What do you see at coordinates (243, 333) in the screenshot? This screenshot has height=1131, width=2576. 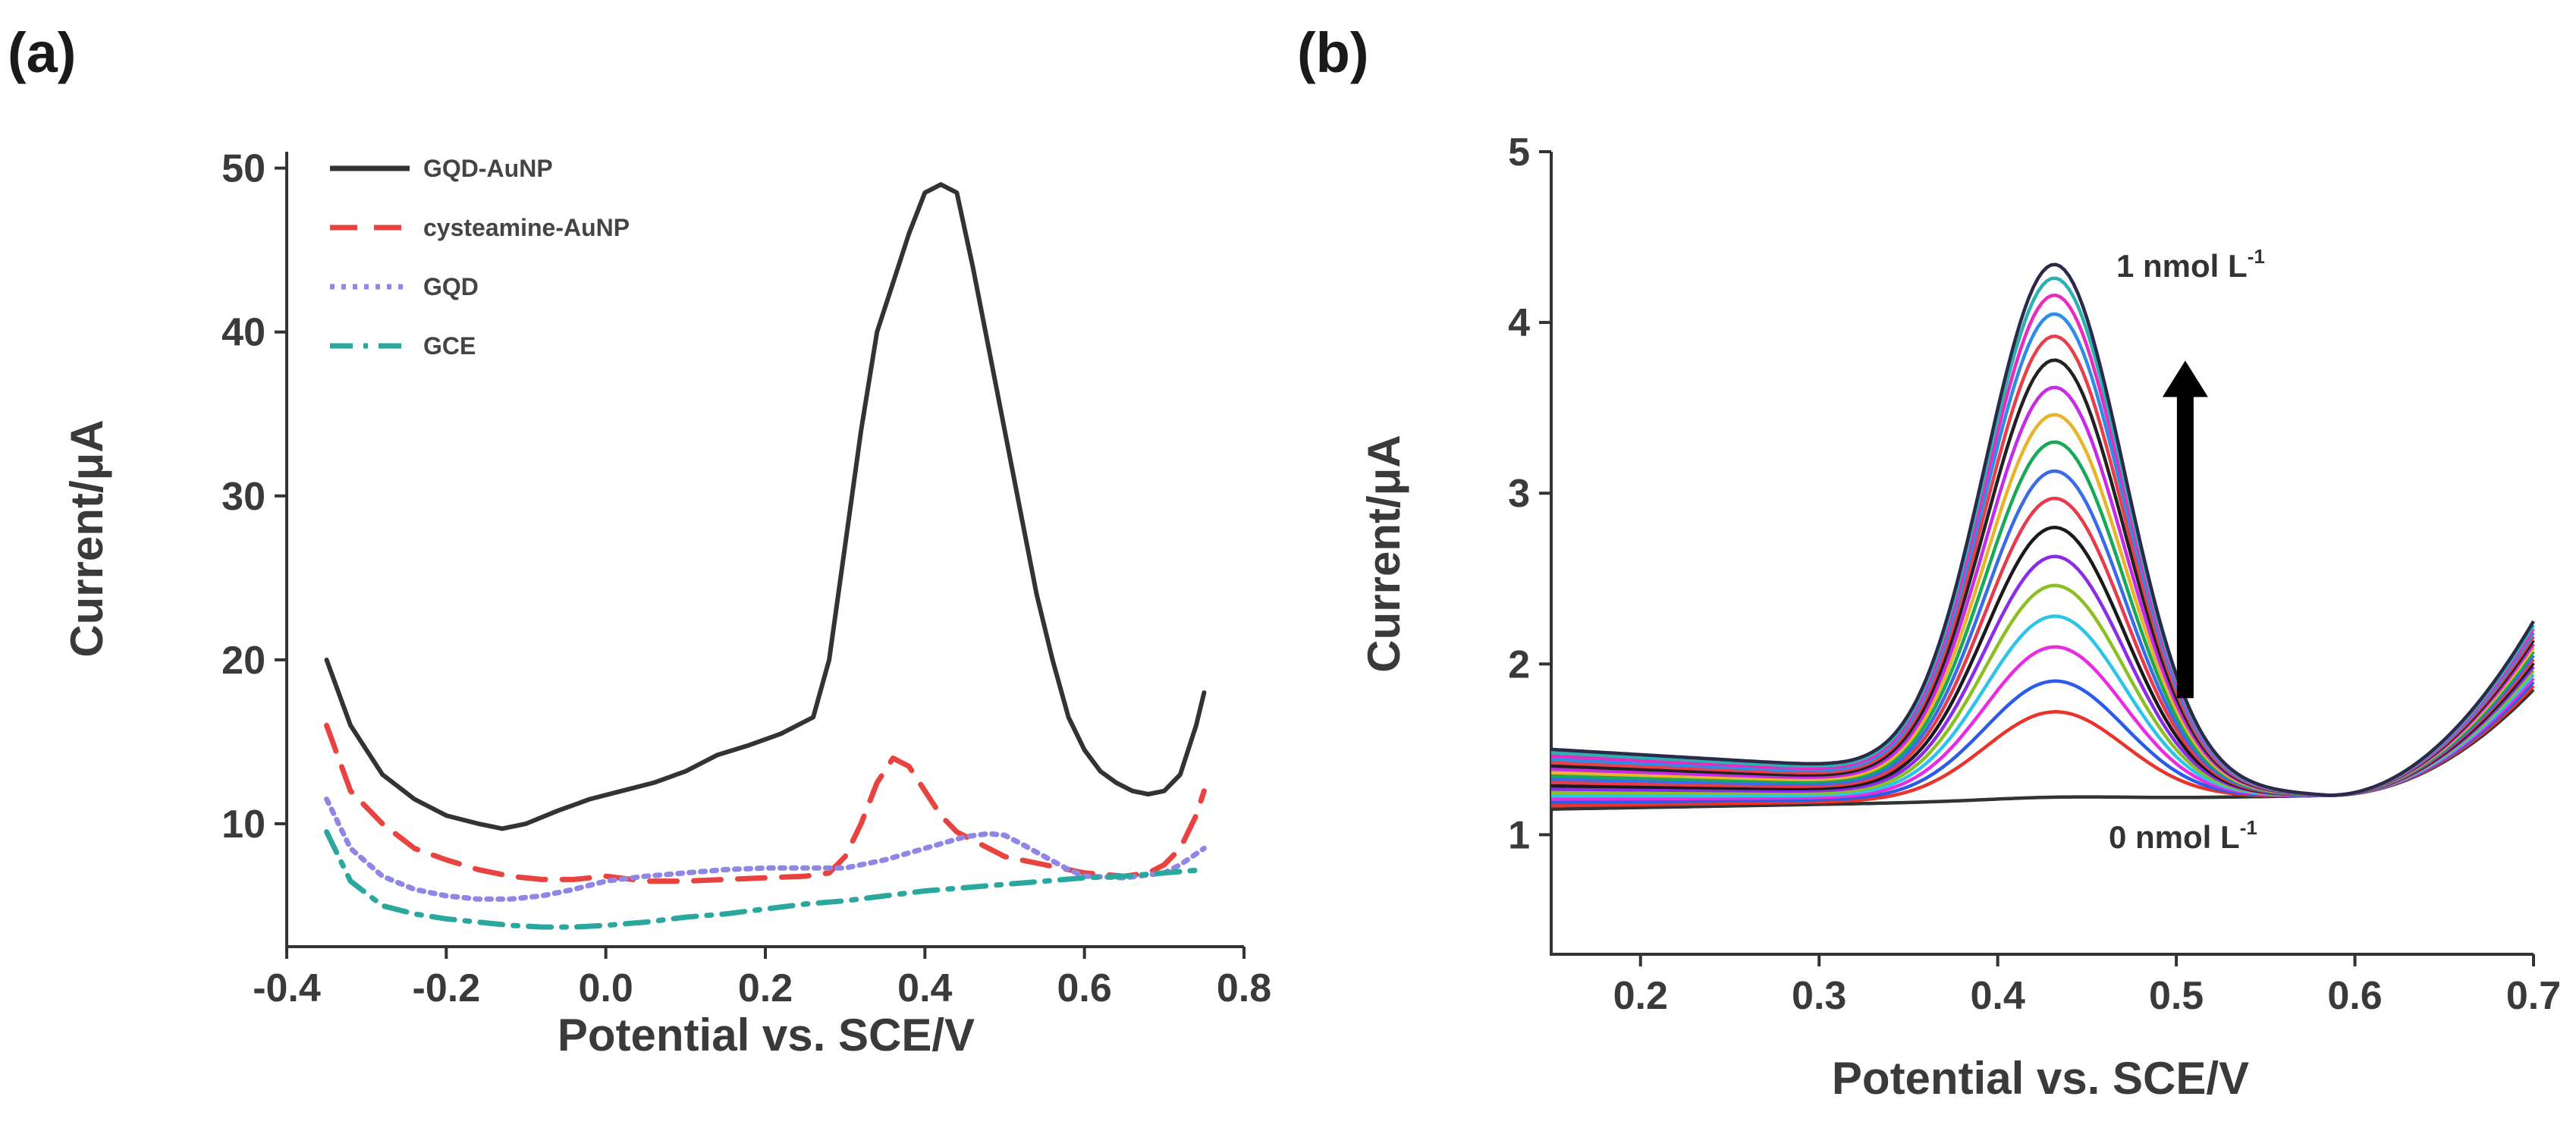 I see `panel-a-y-tick-label: 40` at bounding box center [243, 333].